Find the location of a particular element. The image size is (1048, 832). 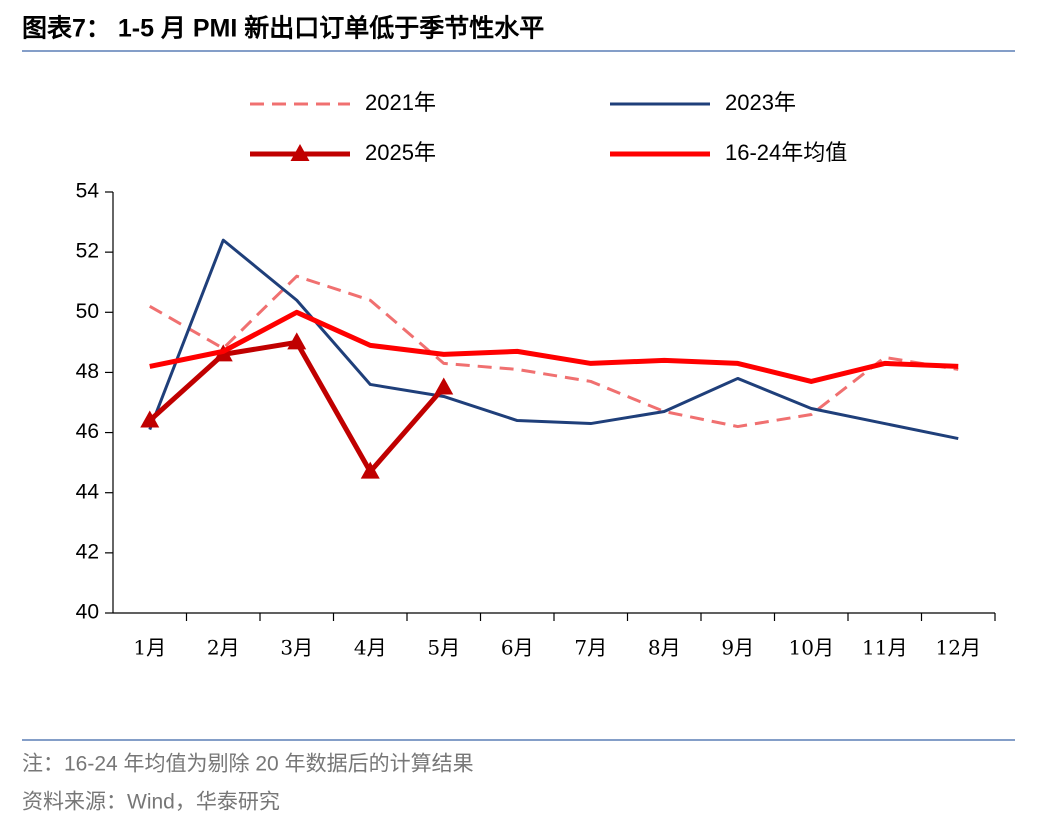

legend-label: 2025年 is located at coordinates (400, 152).